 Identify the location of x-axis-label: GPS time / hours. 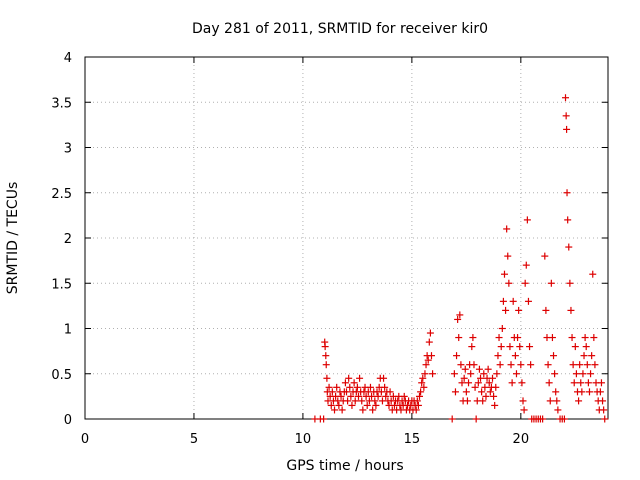
(344, 466).